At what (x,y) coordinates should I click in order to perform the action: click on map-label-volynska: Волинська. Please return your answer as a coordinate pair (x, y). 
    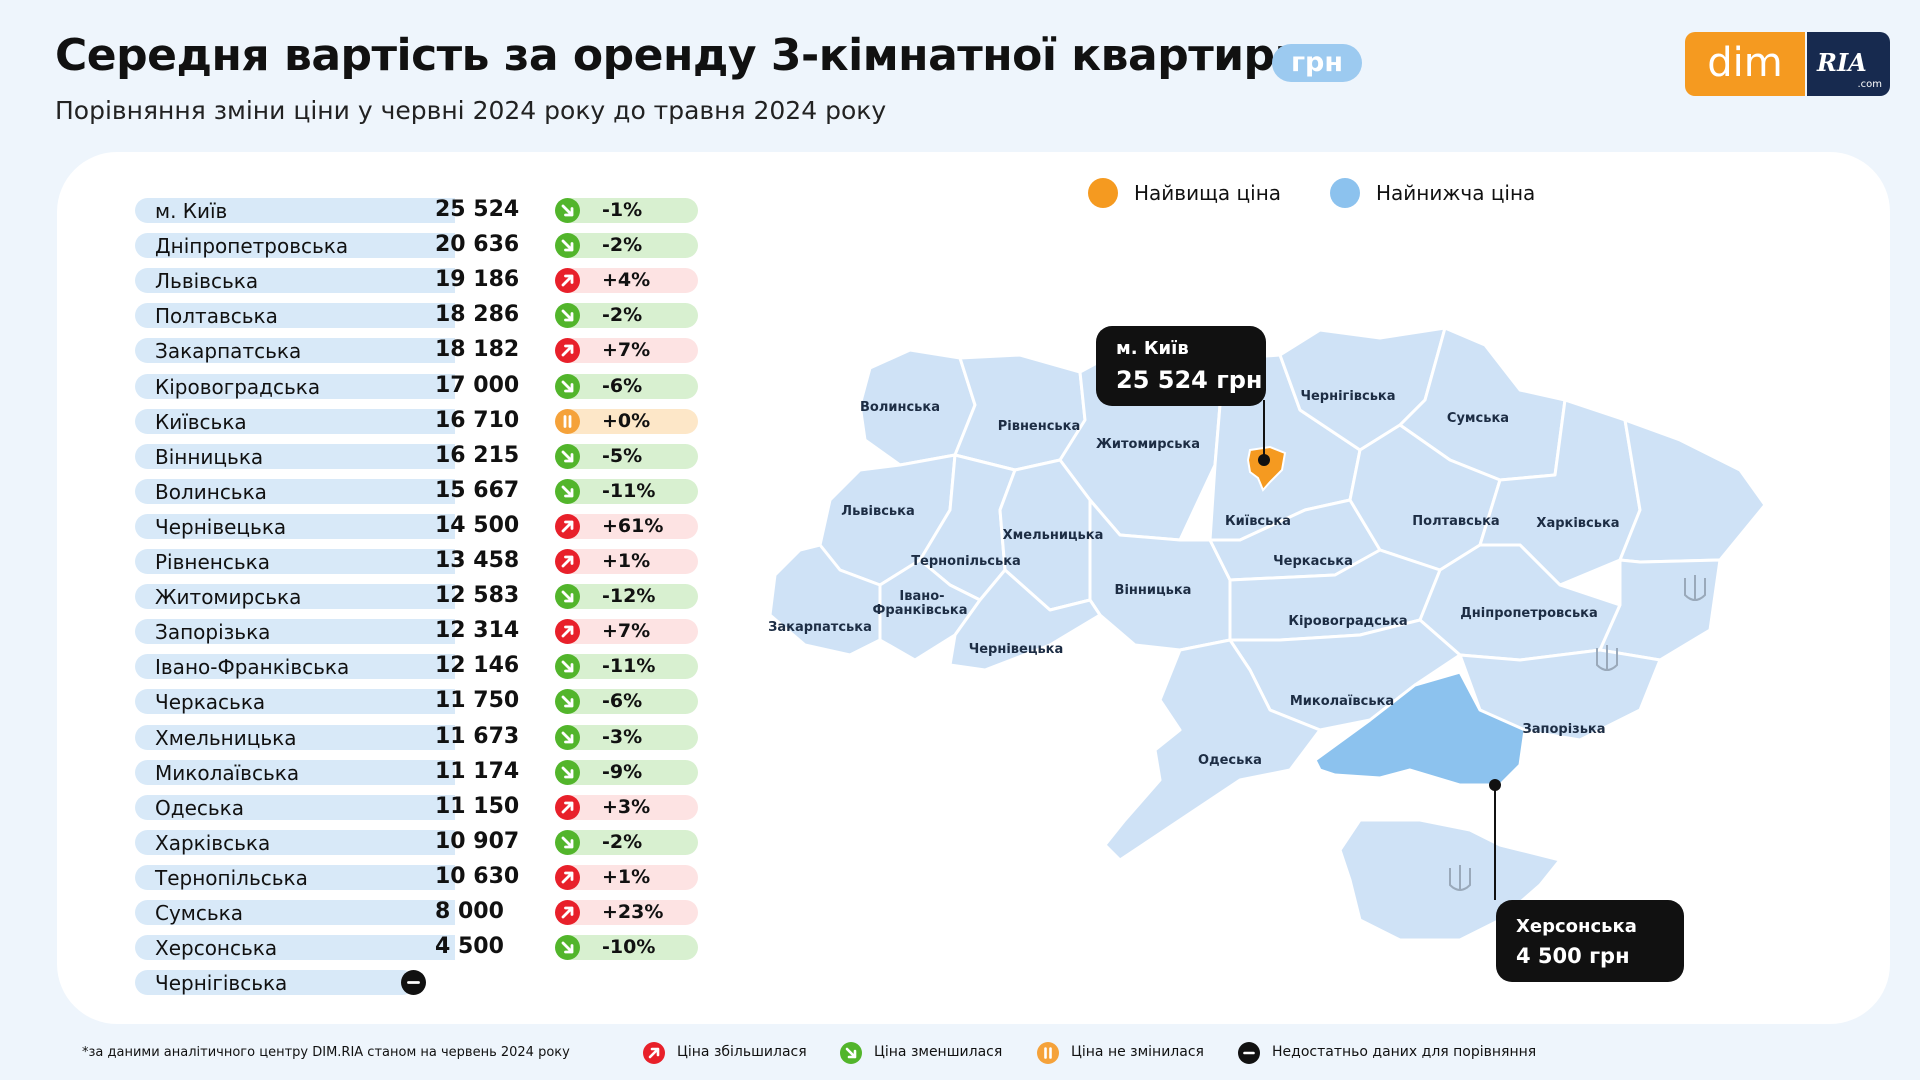
    Looking at the image, I should click on (900, 407).